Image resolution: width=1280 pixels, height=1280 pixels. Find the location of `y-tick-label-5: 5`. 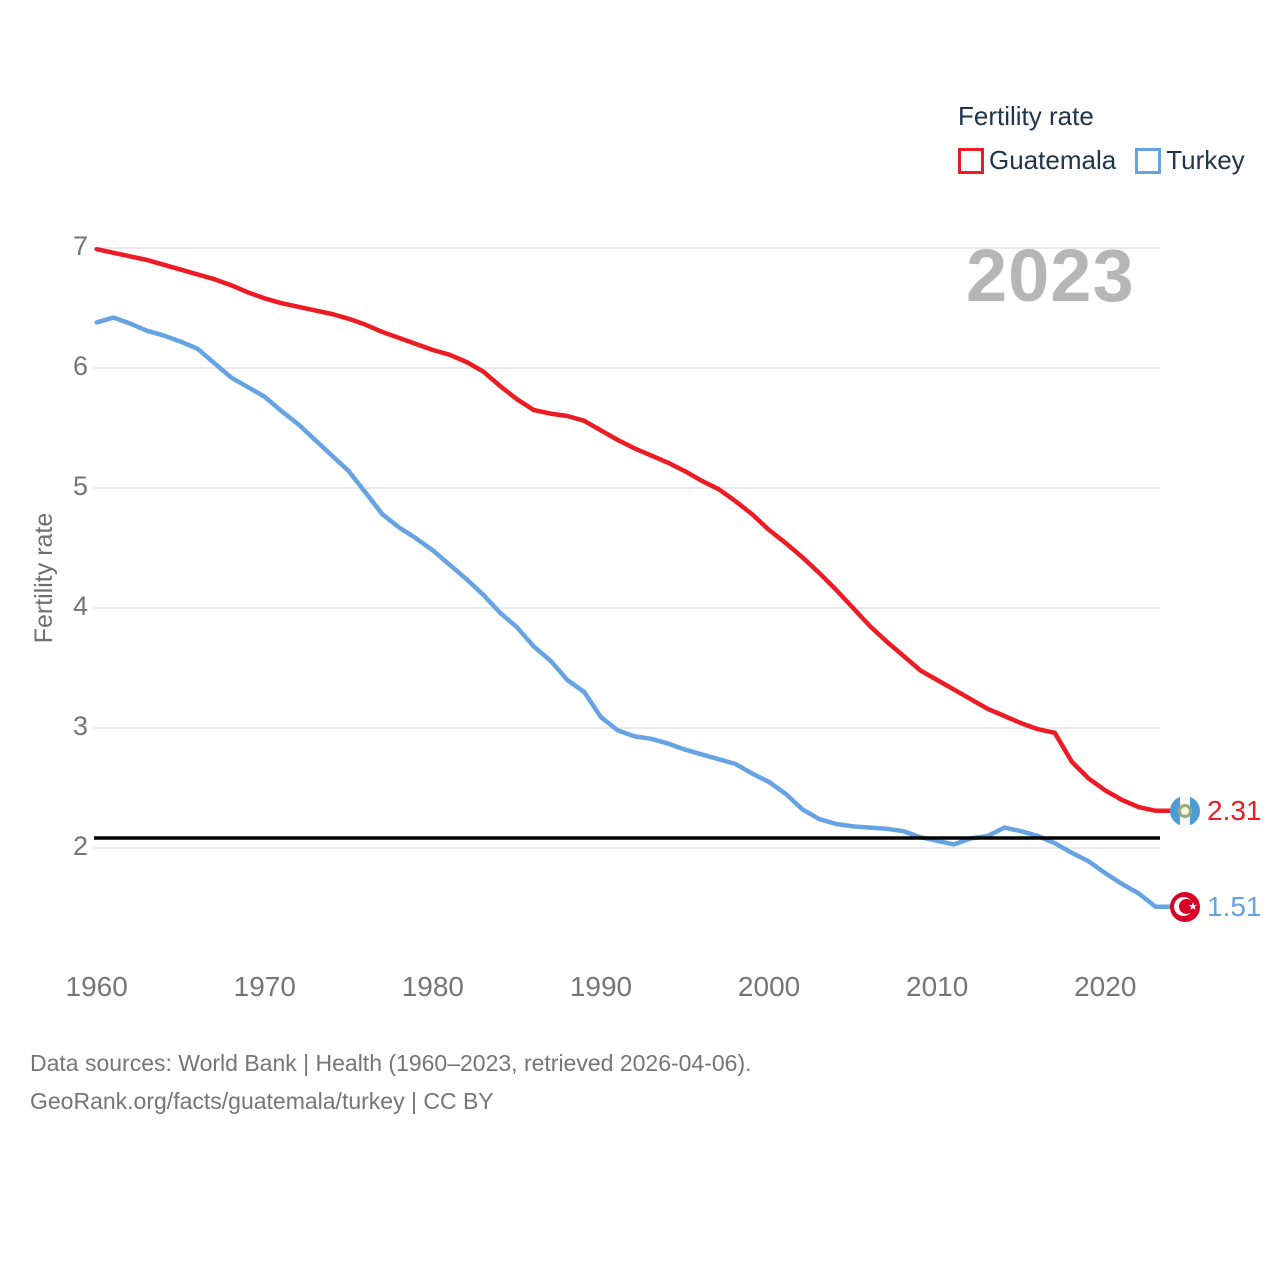

y-tick-label-5: 5 is located at coordinates (80, 486).